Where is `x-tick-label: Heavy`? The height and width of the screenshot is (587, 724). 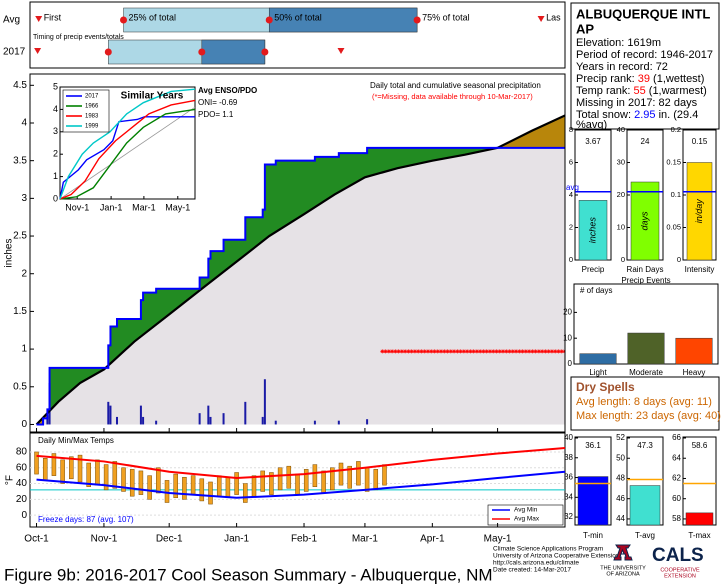 x-tick-label: Heavy is located at coordinates (694, 372).